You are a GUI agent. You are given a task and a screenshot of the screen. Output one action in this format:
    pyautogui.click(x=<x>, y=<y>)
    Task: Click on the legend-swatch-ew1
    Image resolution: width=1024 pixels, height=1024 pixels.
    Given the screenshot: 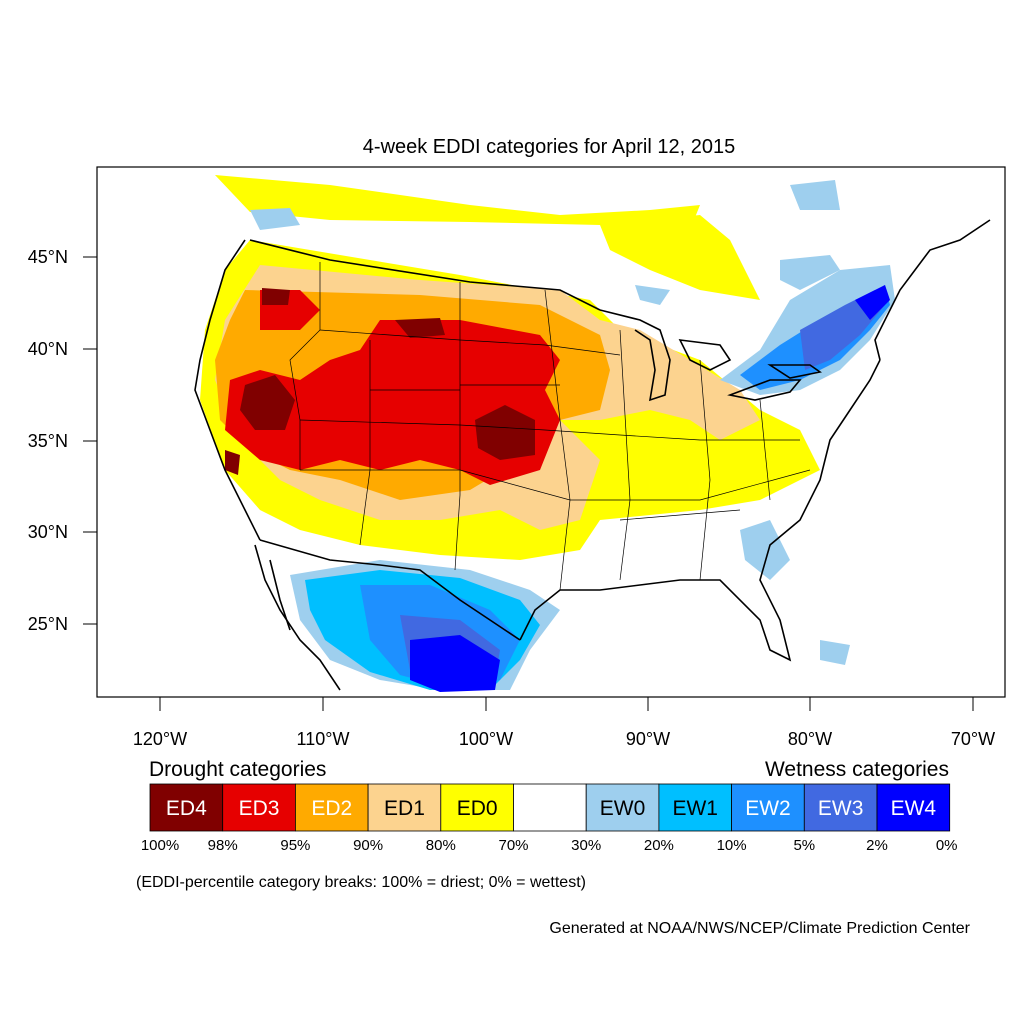 What is the action you would take?
    pyautogui.click(x=695, y=807)
    